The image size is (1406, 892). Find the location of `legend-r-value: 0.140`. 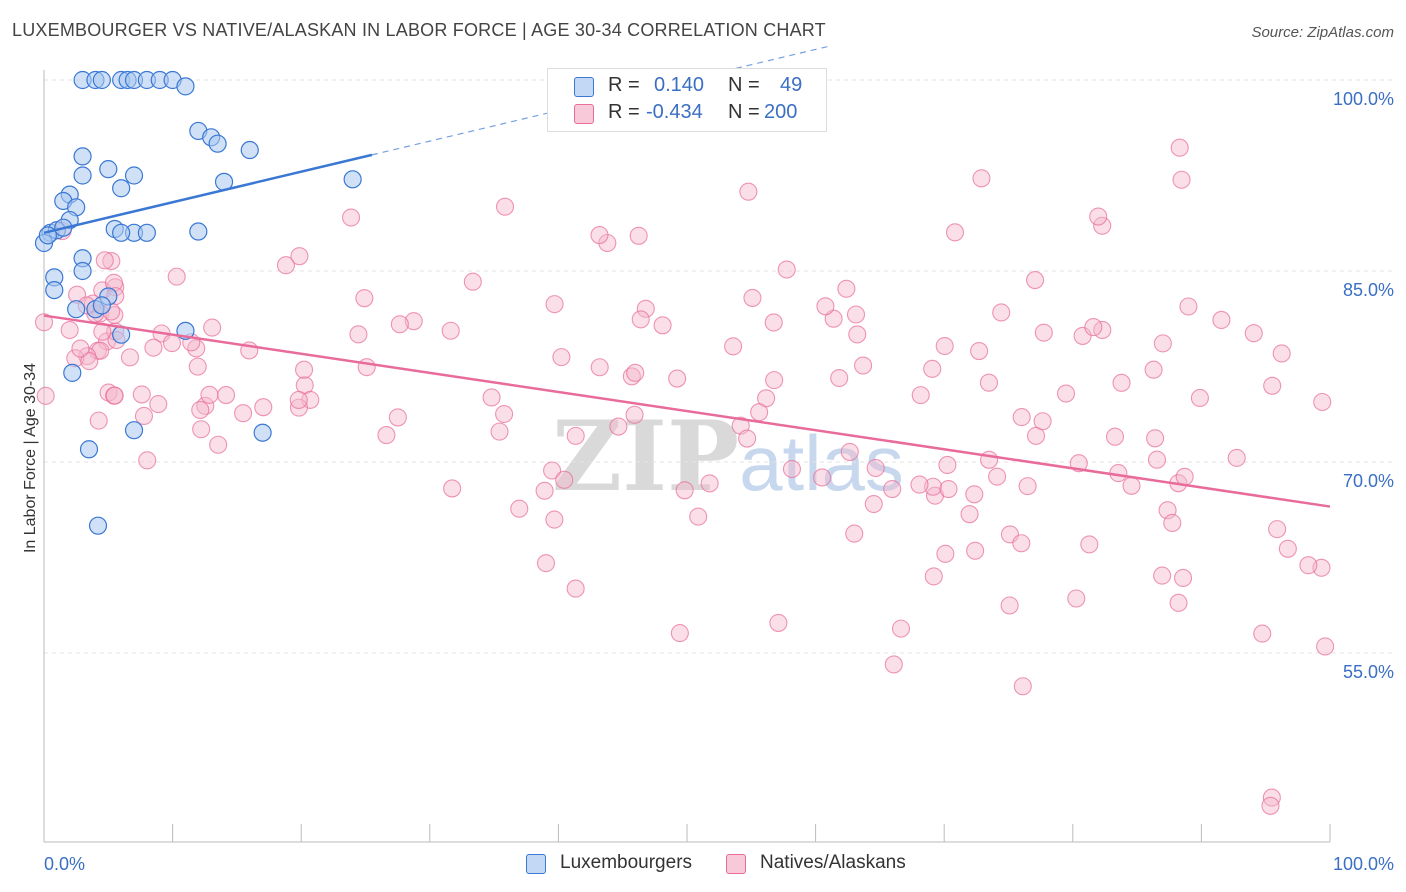

legend-r-value: 0.140 is located at coordinates (679, 85).